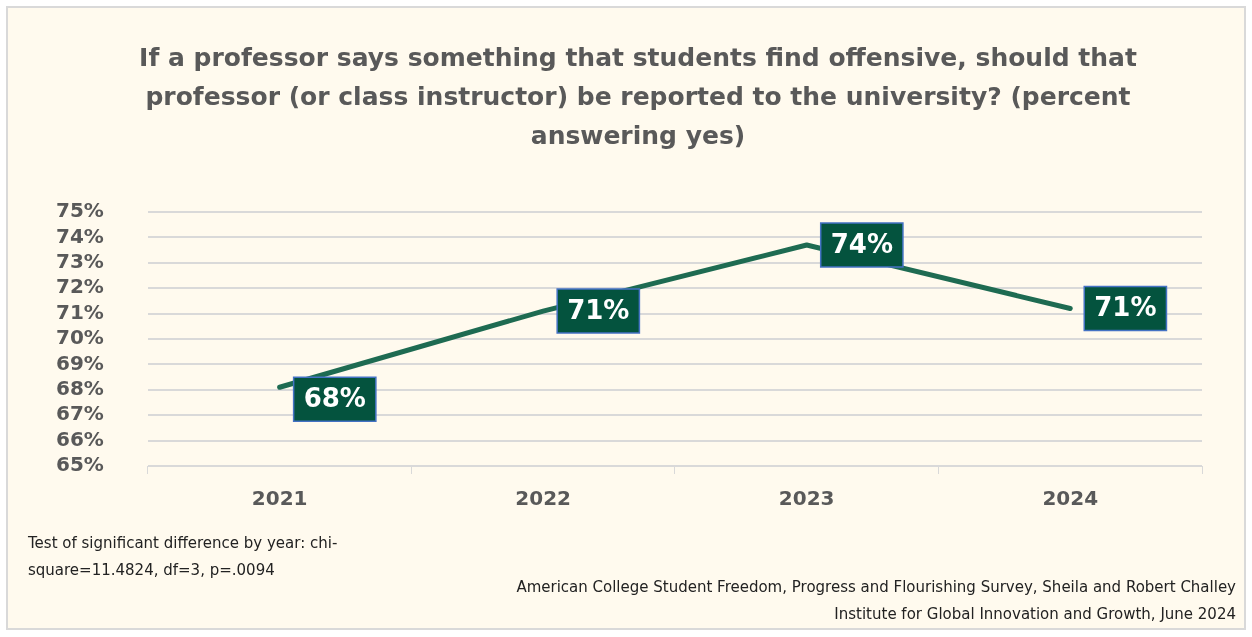 This screenshot has height=637, width=1252. I want to click on y-tick-label: 65%, so click(80, 464).